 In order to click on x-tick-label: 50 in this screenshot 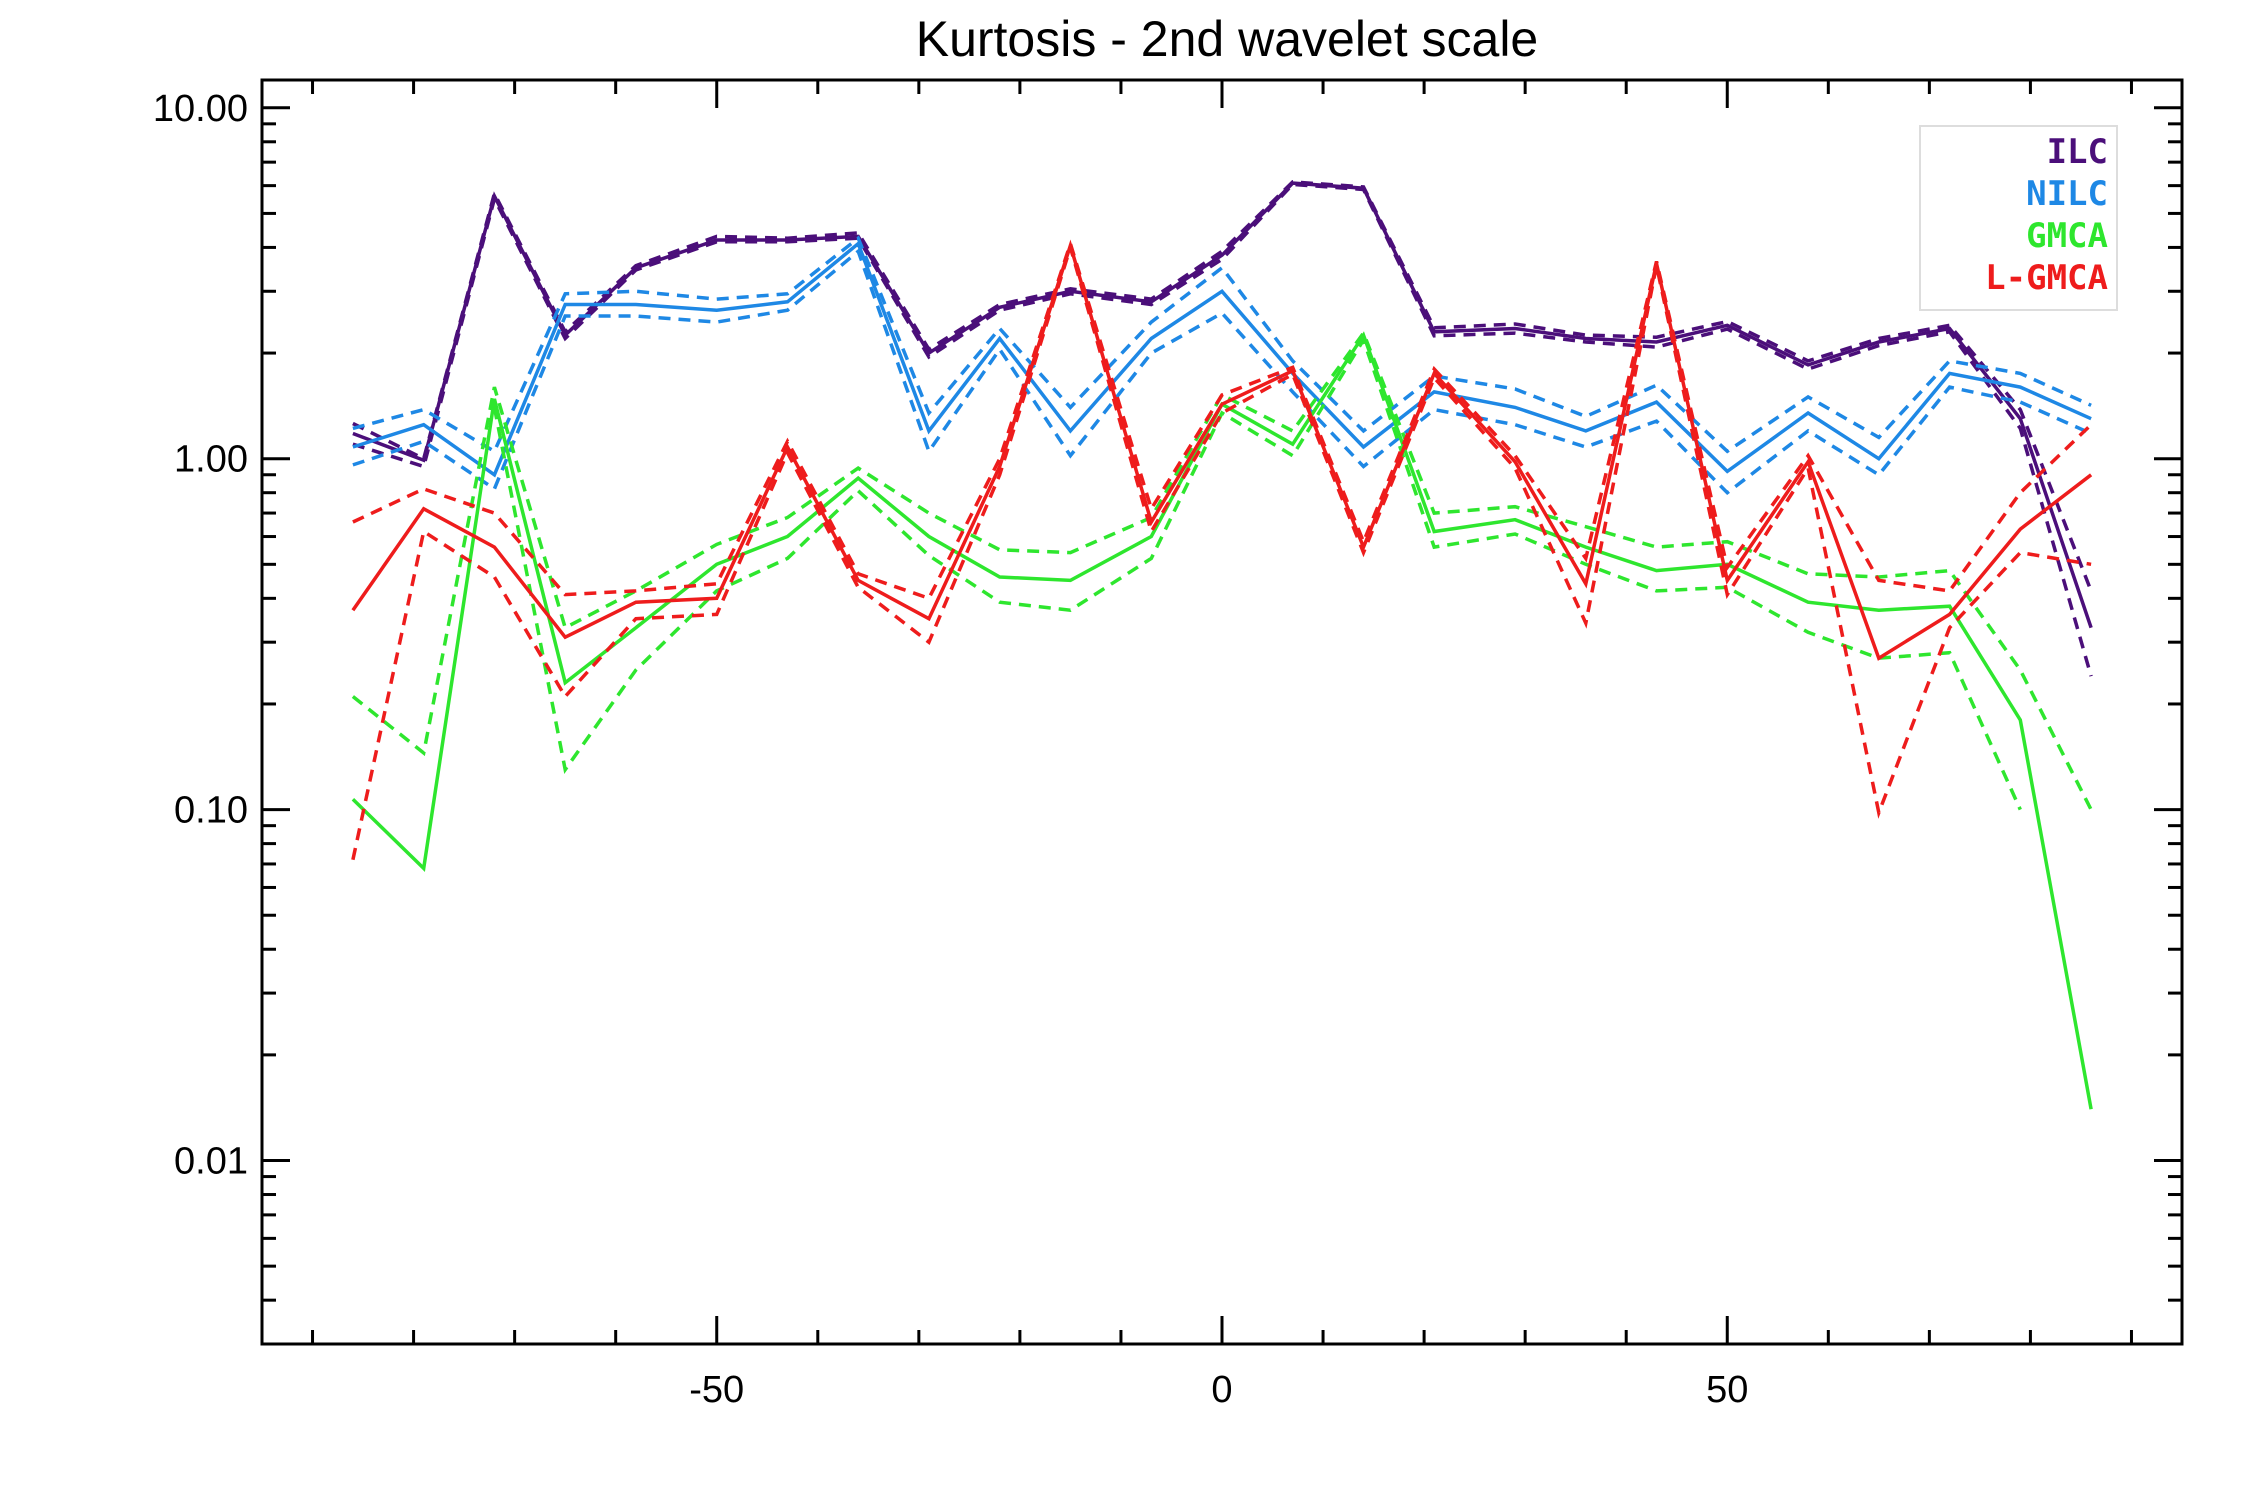, I will do `click(1727, 1390)`.